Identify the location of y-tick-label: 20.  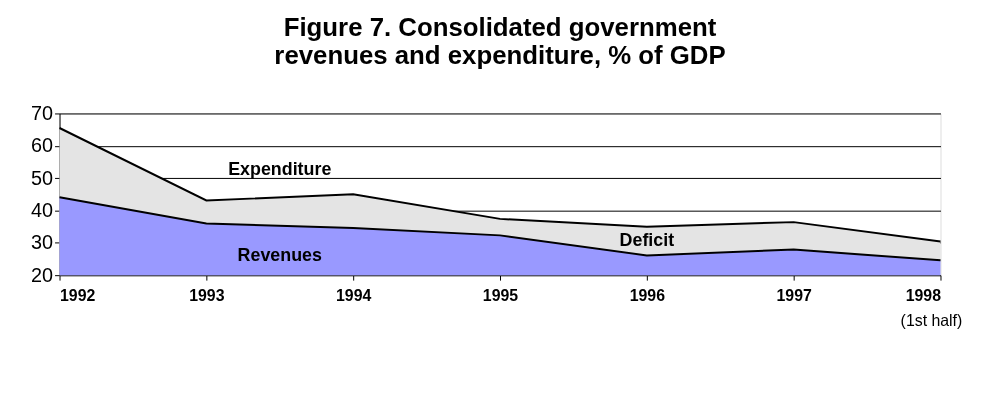
(42, 274).